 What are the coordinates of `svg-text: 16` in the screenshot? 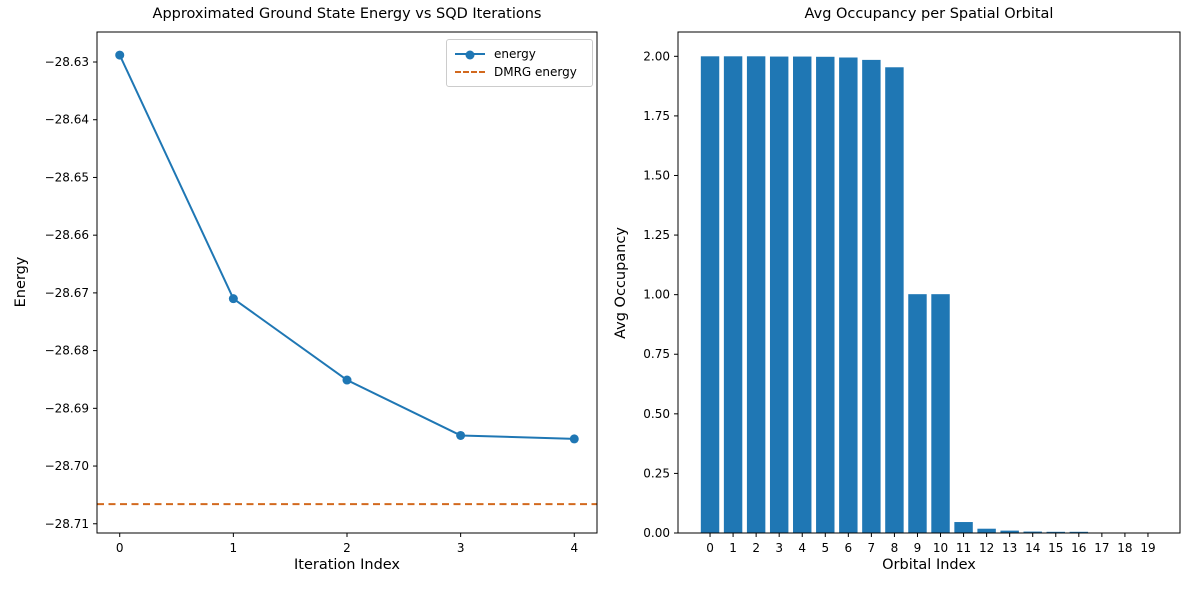 It's located at (1078, 548).